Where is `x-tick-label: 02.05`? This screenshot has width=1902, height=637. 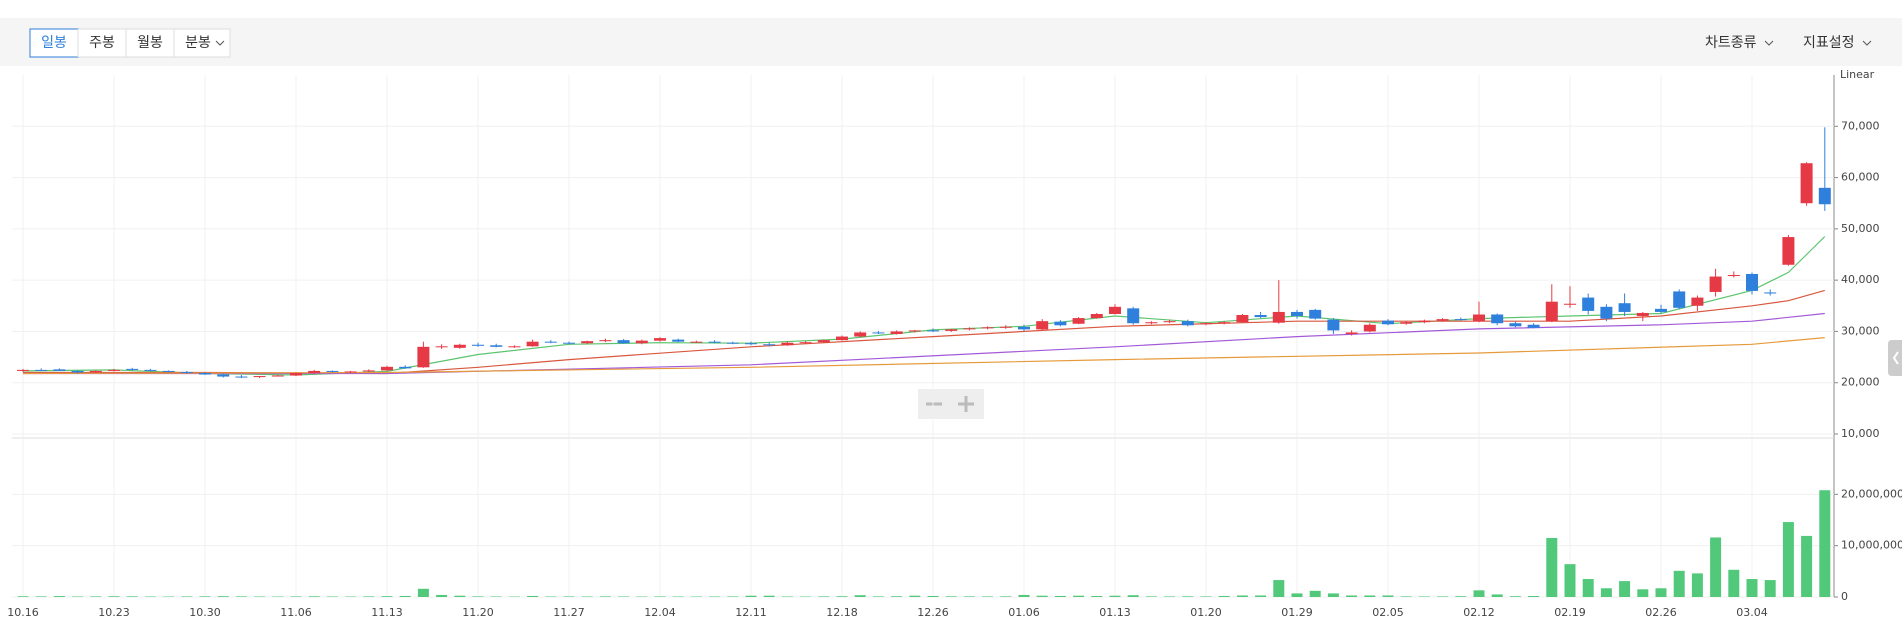
x-tick-label: 02.05 is located at coordinates (1388, 612).